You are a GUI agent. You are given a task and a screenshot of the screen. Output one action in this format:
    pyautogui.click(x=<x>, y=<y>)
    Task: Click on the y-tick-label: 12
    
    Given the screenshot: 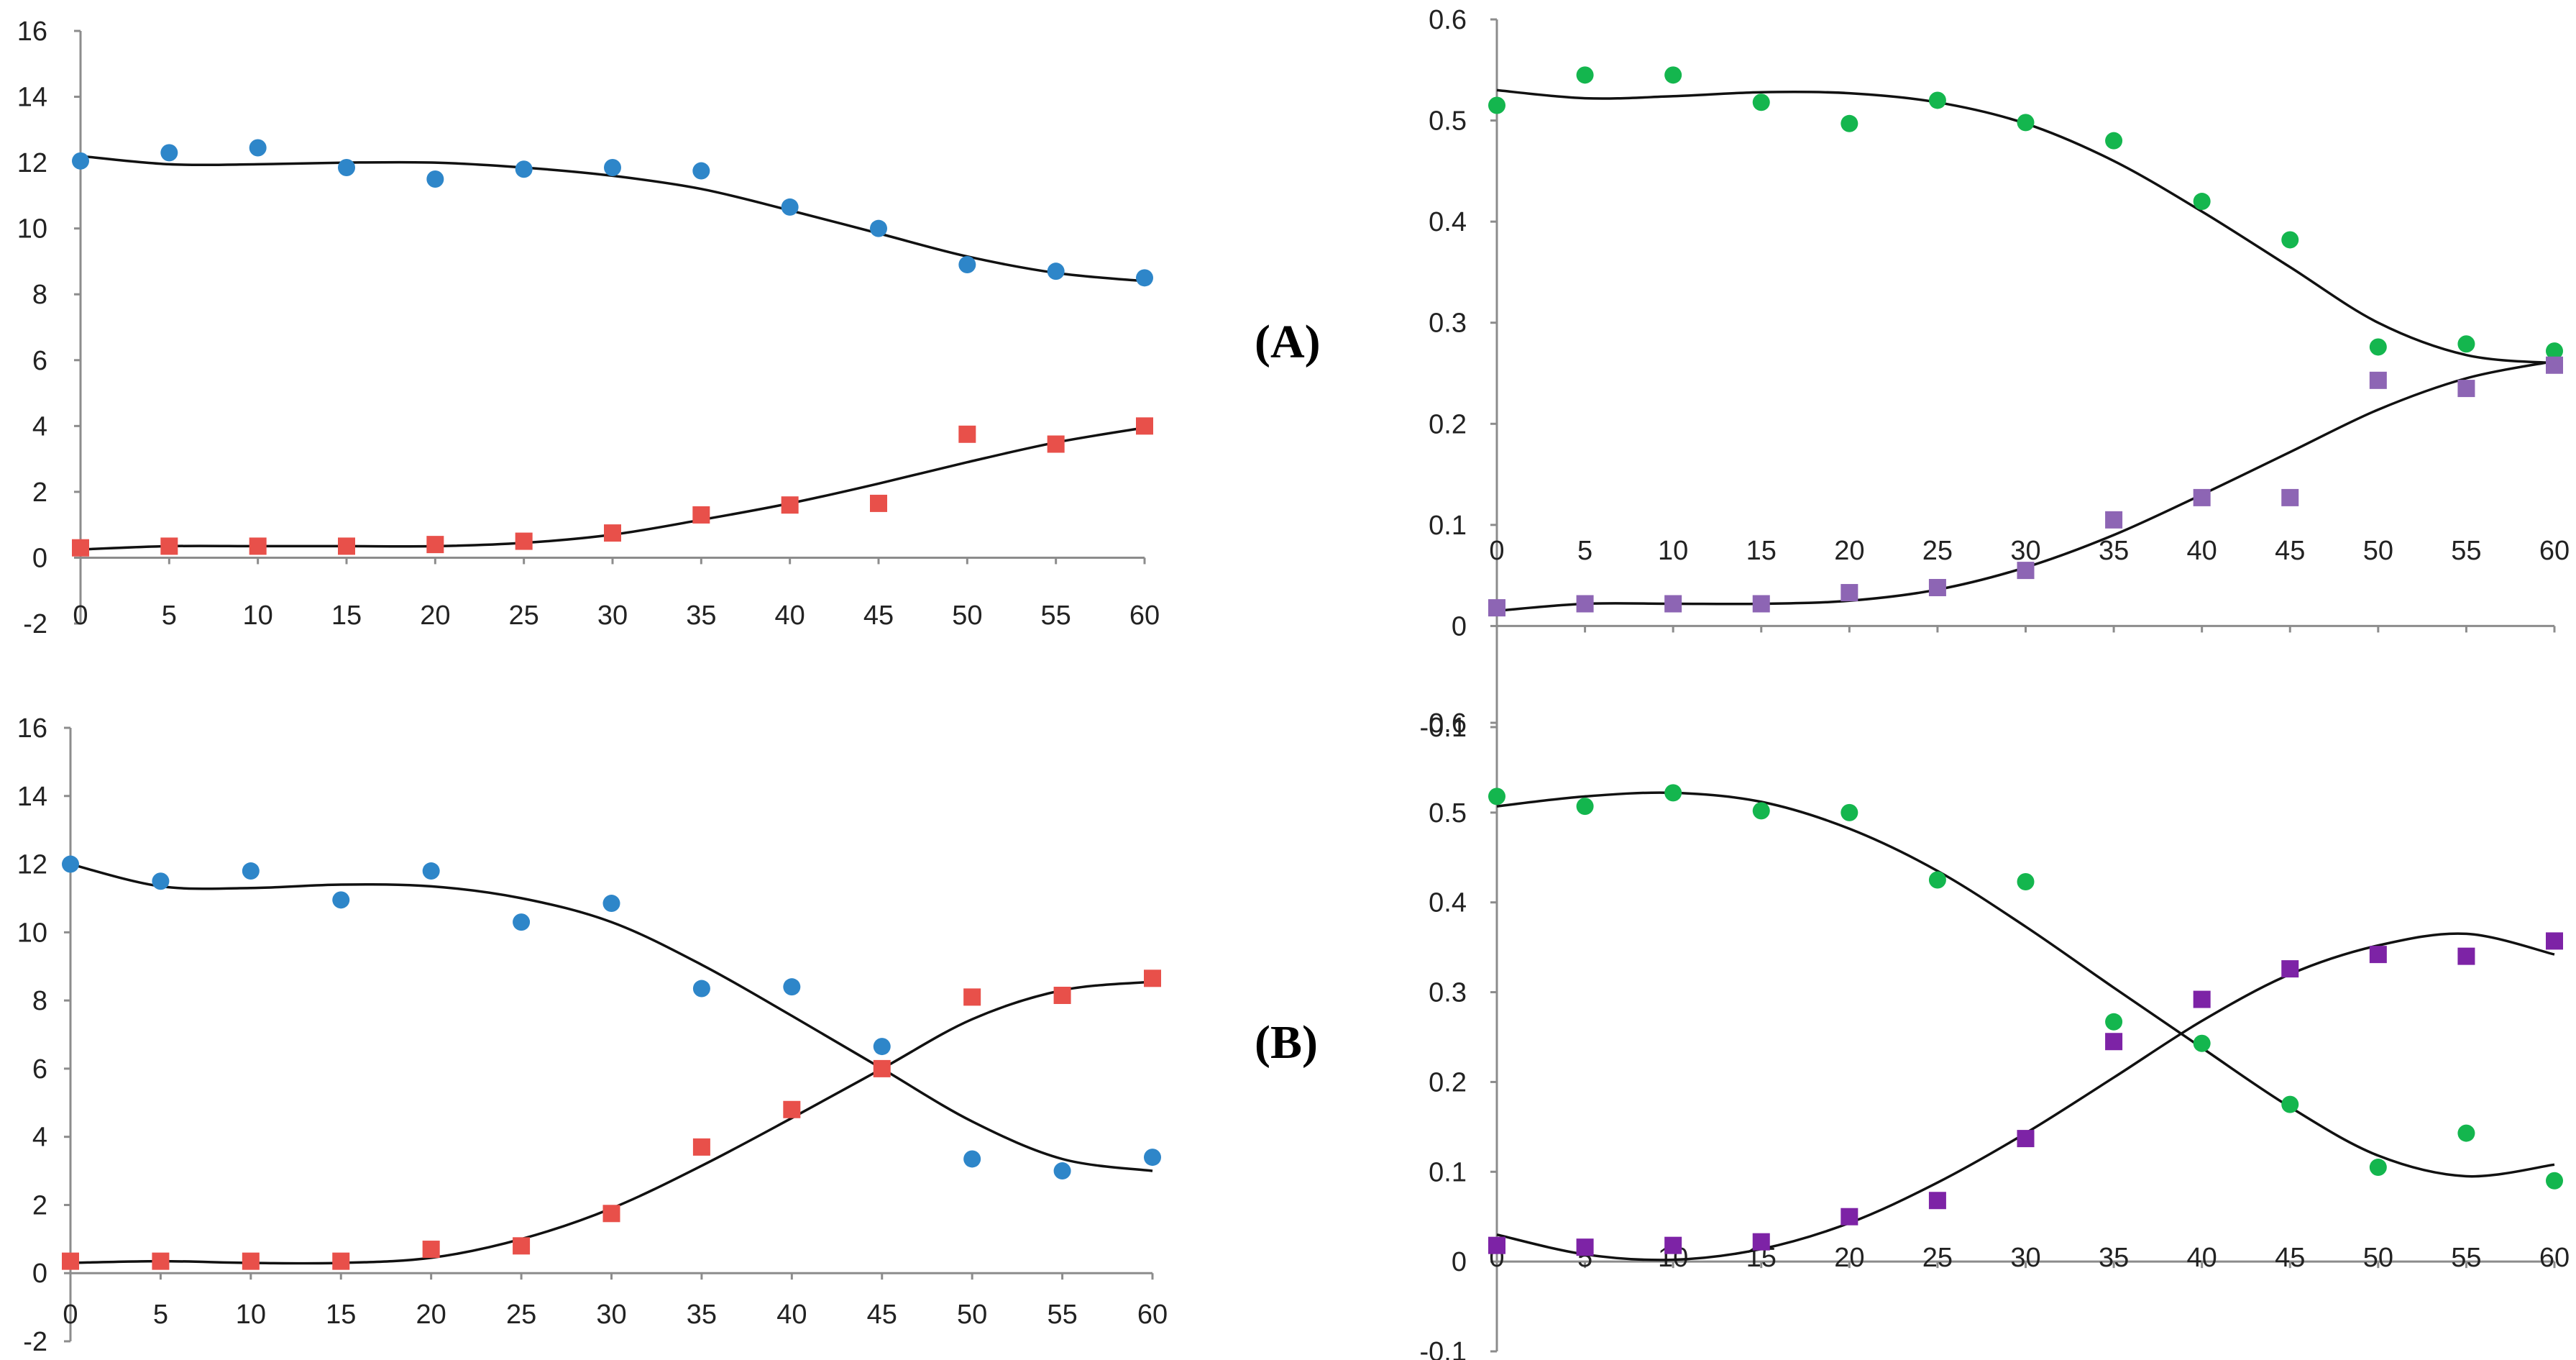 What is the action you would take?
    pyautogui.click(x=32, y=163)
    